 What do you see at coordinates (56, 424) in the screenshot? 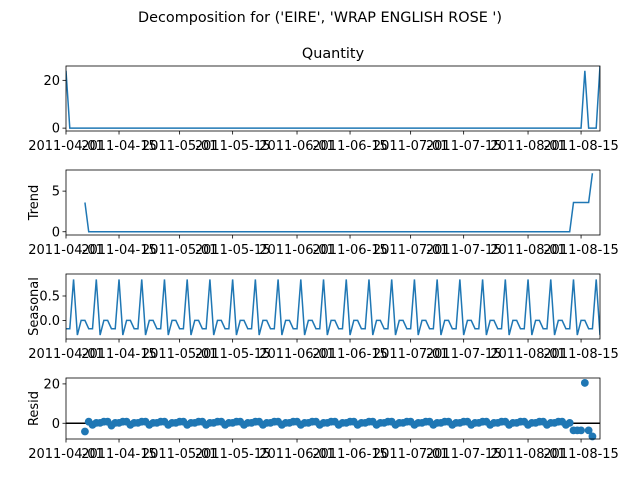
I see `resid-ytick-label: 0` at bounding box center [56, 424].